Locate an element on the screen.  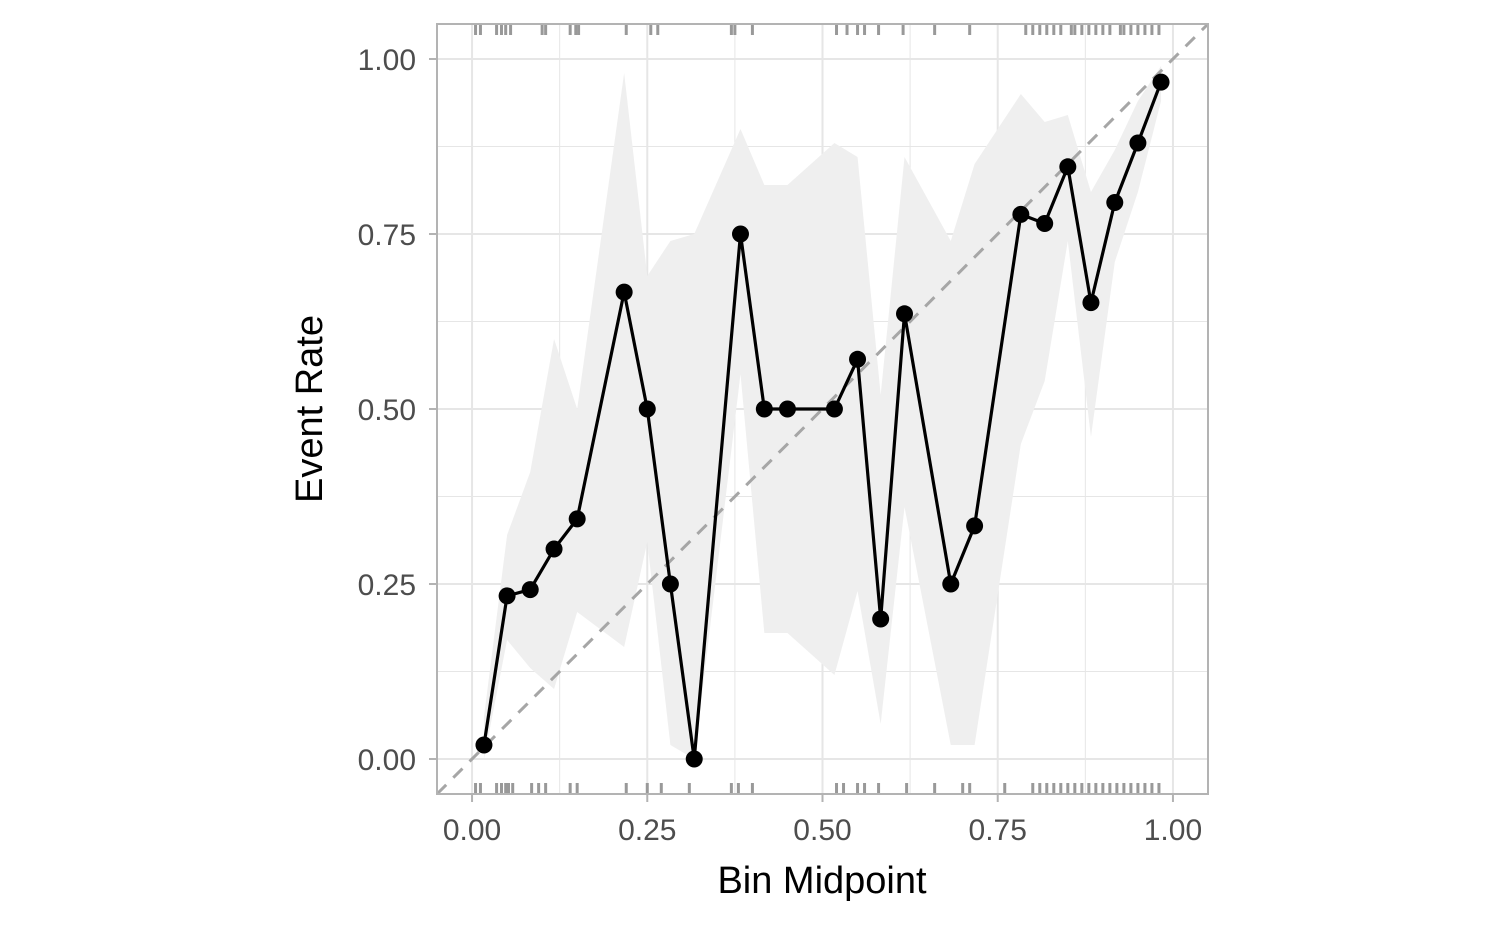
x-tick-label: 0.00 is located at coordinates (472, 830).